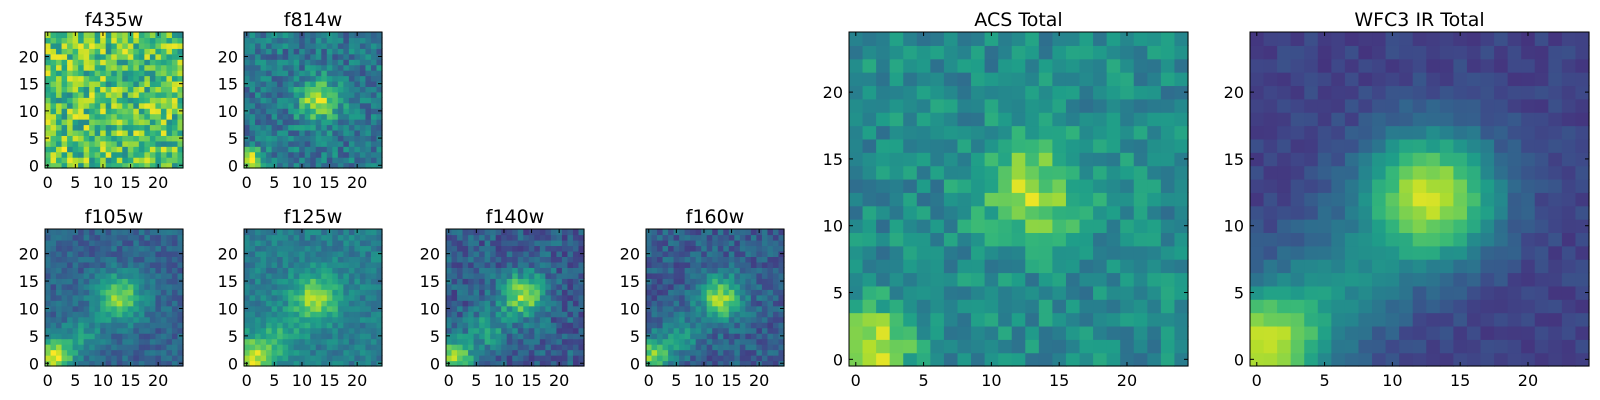  Describe the element at coordinates (731, 380) in the screenshot. I see `x-tick-label: 15` at that location.